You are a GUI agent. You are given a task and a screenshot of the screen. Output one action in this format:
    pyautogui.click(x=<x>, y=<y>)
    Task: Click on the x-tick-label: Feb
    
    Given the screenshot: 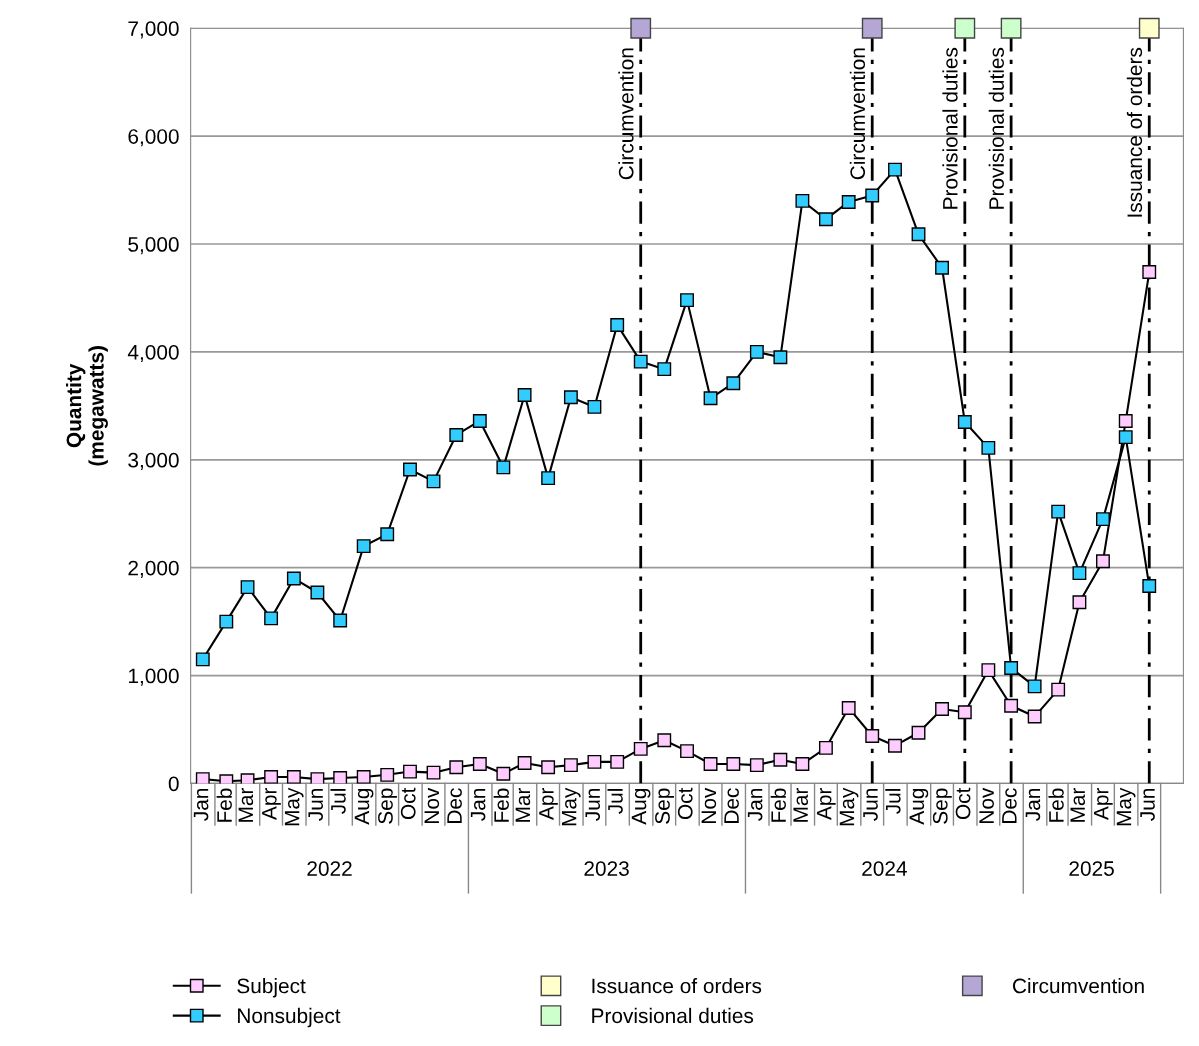 What is the action you would take?
    pyautogui.click(x=1056, y=805)
    